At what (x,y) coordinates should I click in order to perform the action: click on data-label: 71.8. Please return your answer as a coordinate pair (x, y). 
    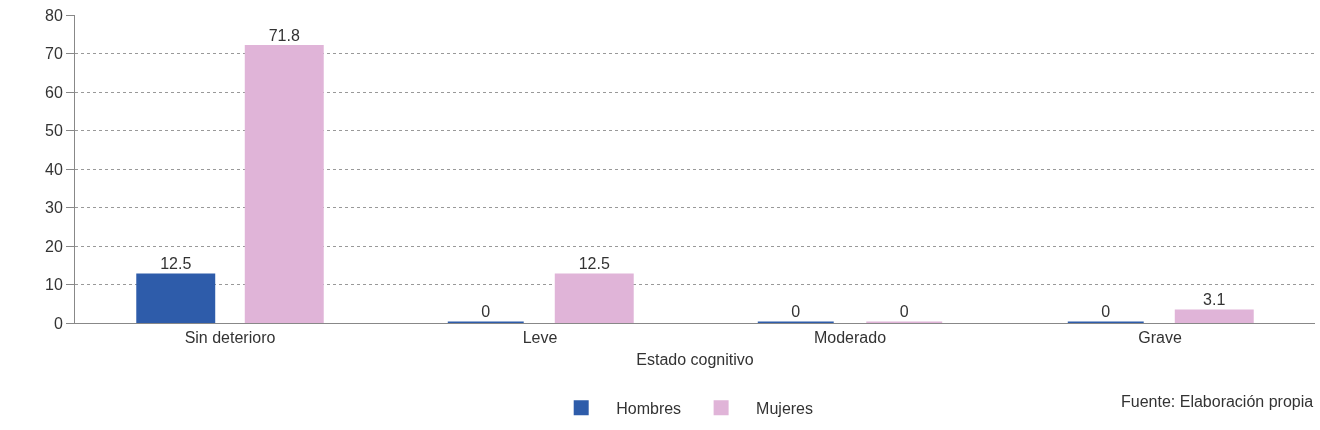
    Looking at the image, I should click on (284, 35).